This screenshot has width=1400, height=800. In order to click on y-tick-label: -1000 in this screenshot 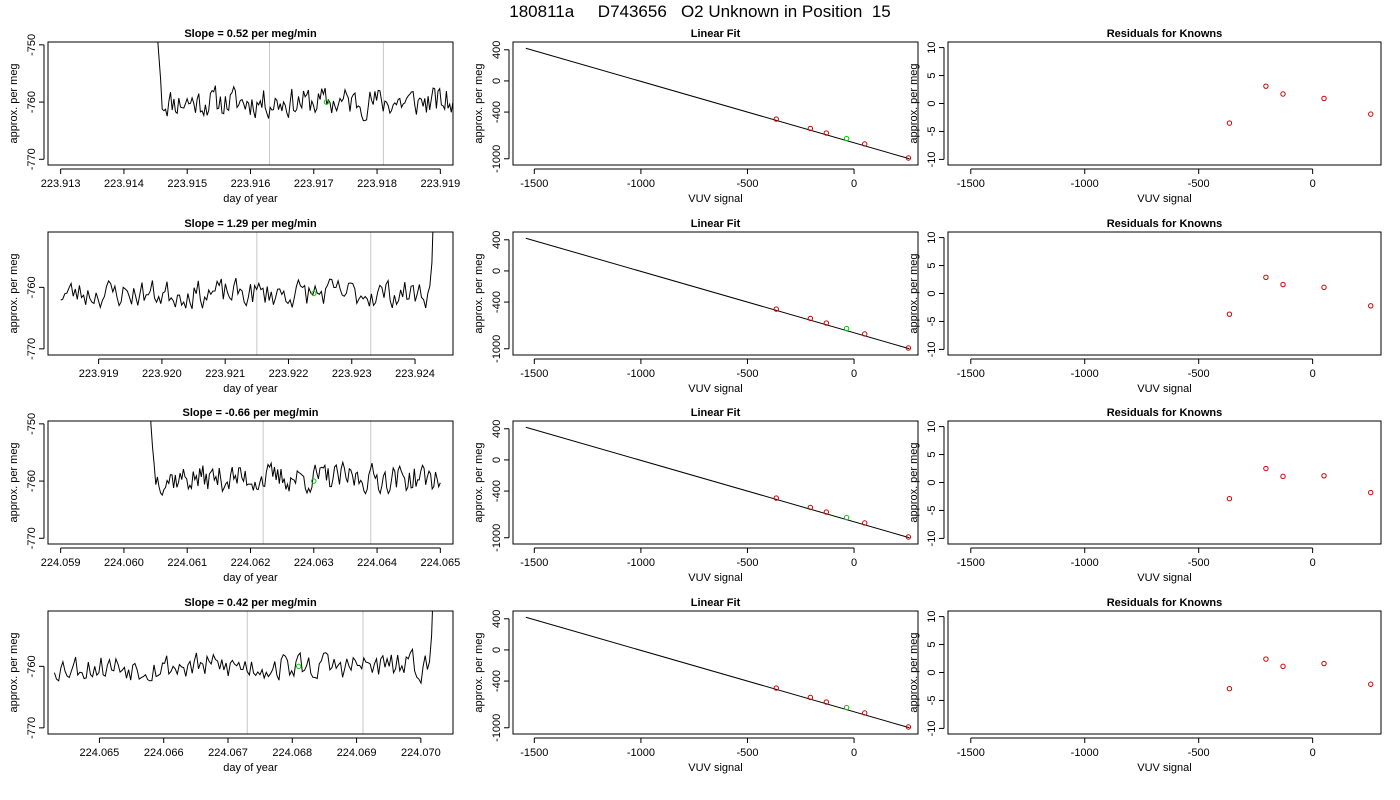, I will do `click(497, 728)`.